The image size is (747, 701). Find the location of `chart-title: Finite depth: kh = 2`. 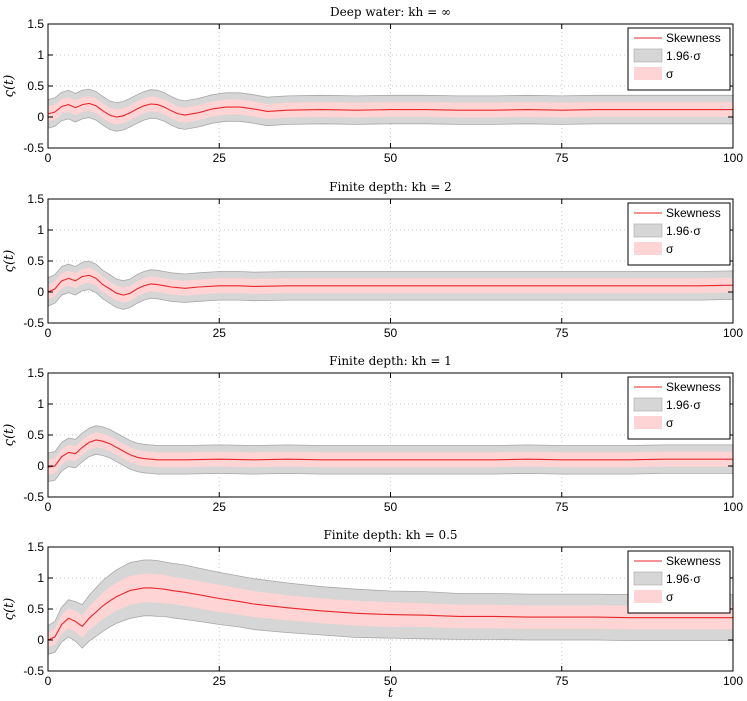

chart-title: Finite depth: kh = 2 is located at coordinates (390, 187).